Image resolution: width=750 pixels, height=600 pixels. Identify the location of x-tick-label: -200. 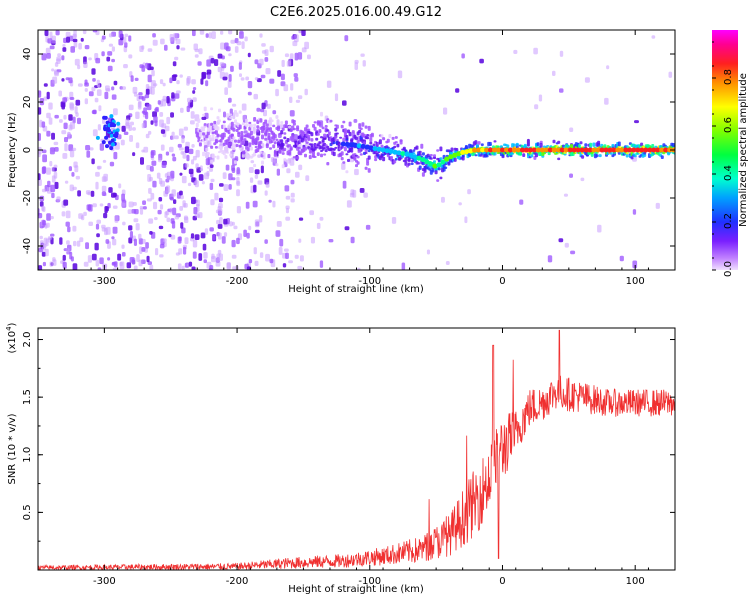
(237, 281).